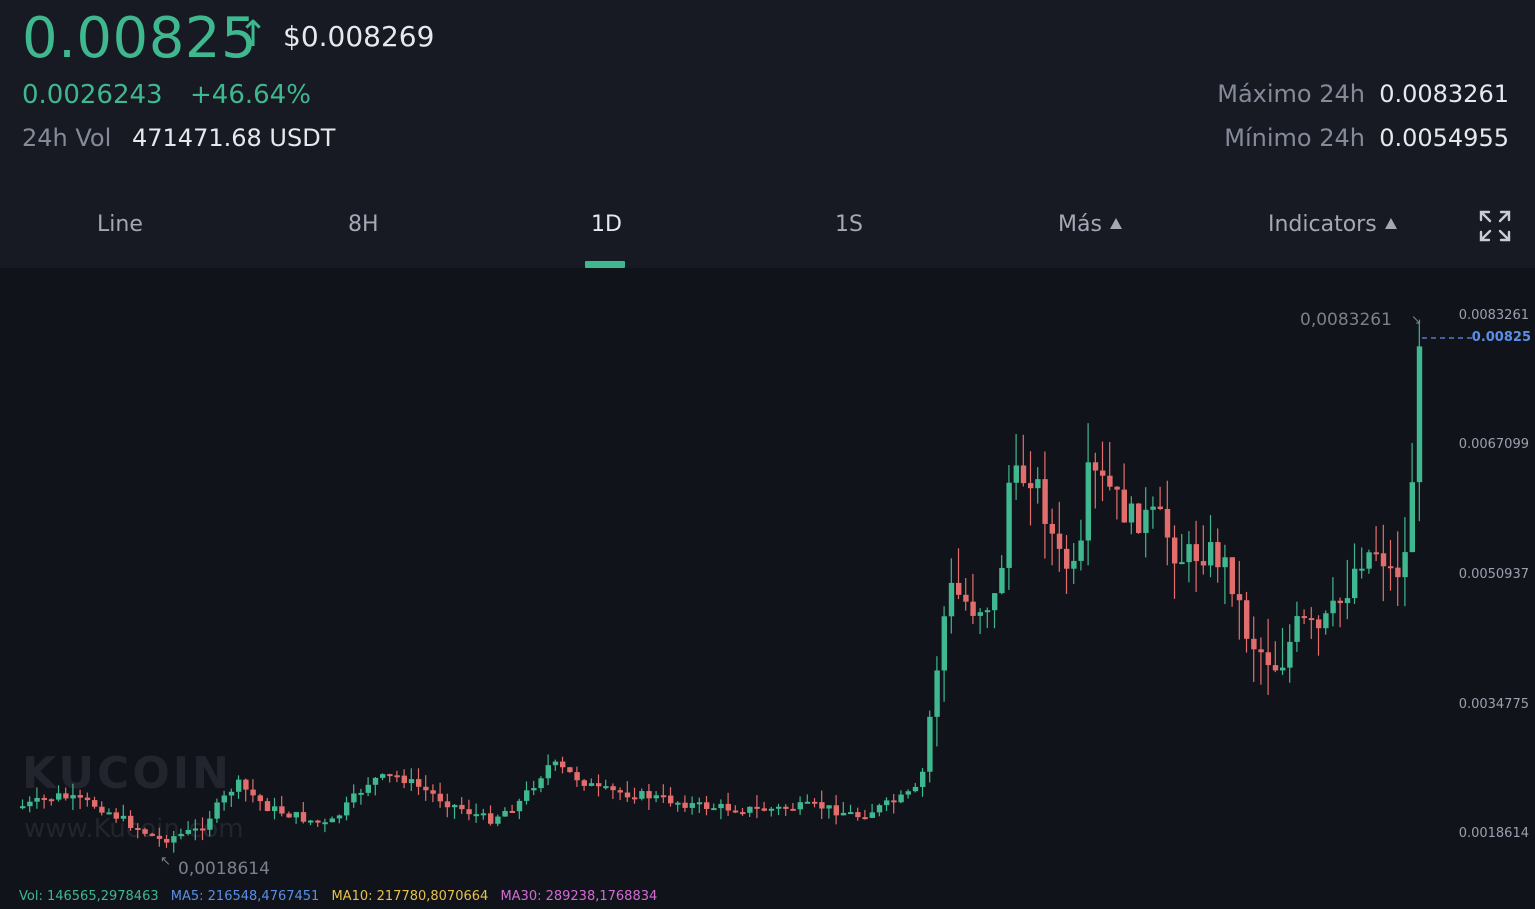 This screenshot has height=909, width=1535. I want to click on tab-more: Más, so click(1090, 224).